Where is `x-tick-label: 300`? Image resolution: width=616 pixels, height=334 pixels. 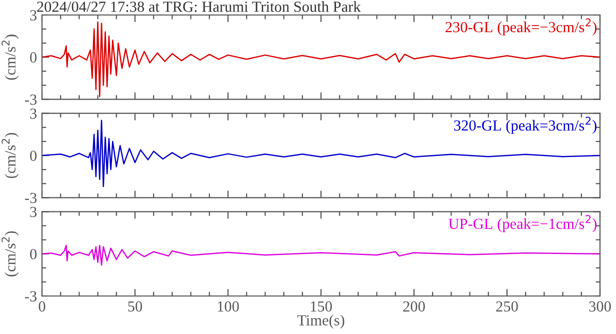 x-tick-label: 300 is located at coordinates (600, 306).